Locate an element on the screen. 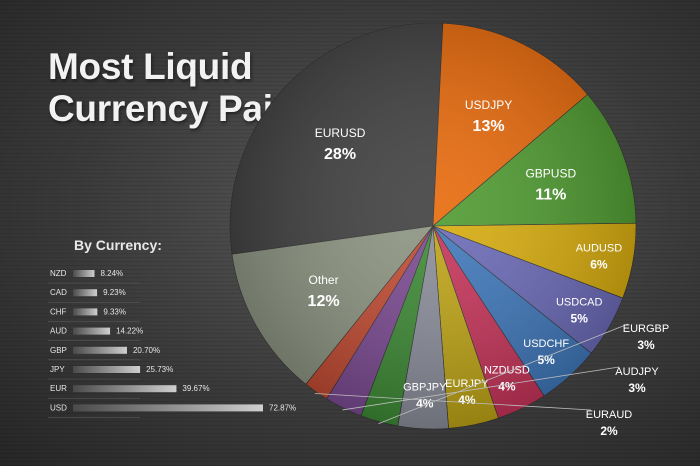 This screenshot has height=466, width=700. bar-value-cad: 9.23% is located at coordinates (114, 292).